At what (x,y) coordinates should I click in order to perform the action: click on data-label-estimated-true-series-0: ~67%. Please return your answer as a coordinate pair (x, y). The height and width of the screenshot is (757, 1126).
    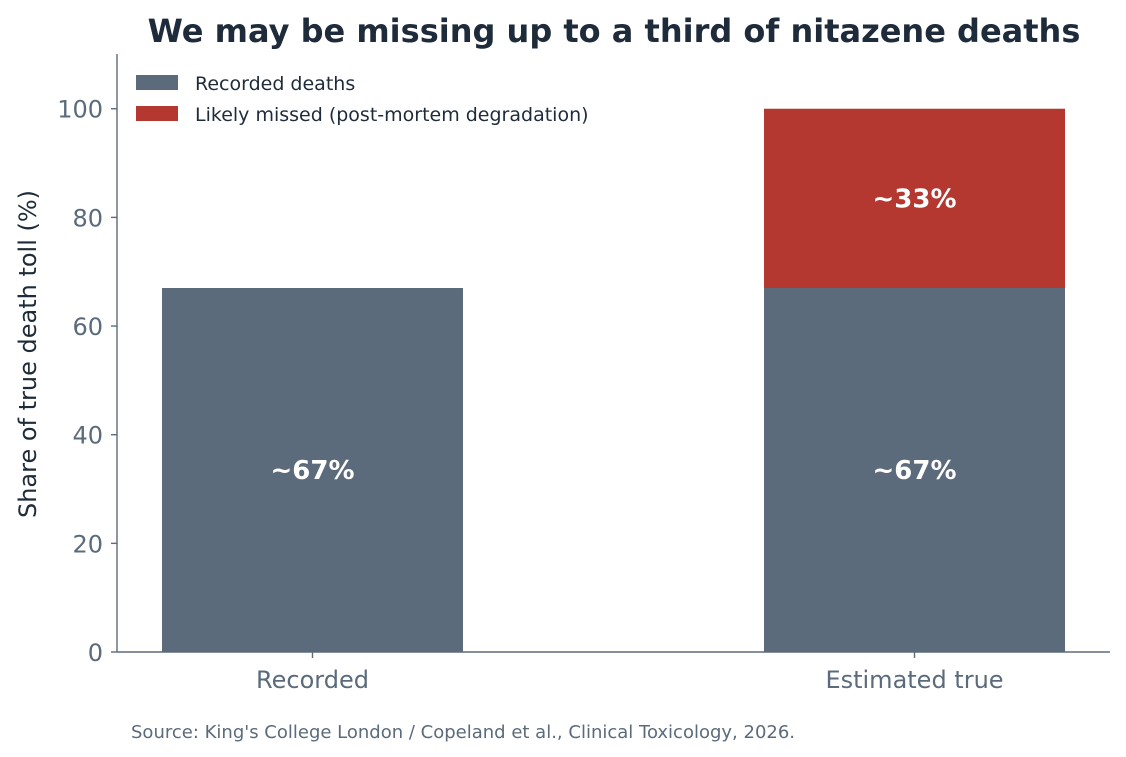
    Looking at the image, I should click on (914, 471).